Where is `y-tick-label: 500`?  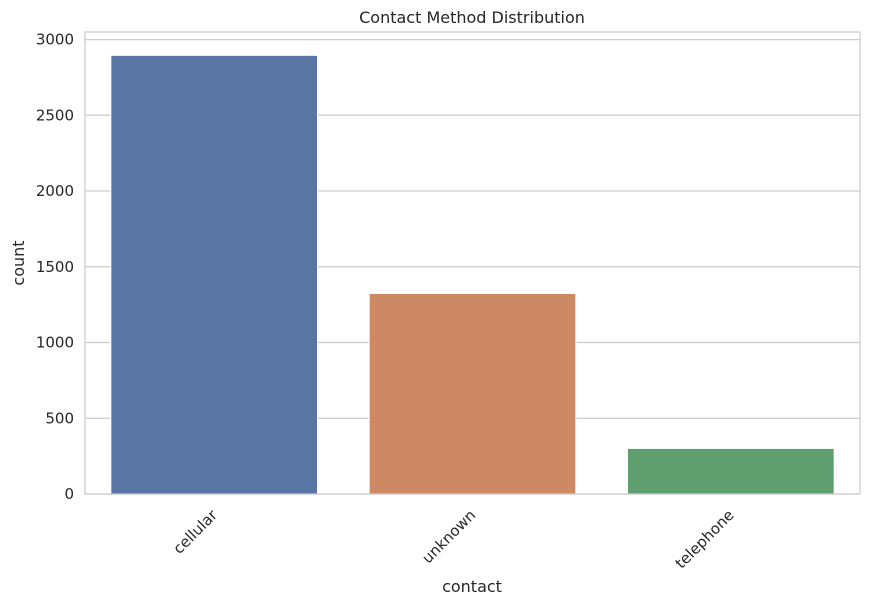
y-tick-label: 500 is located at coordinates (59, 418).